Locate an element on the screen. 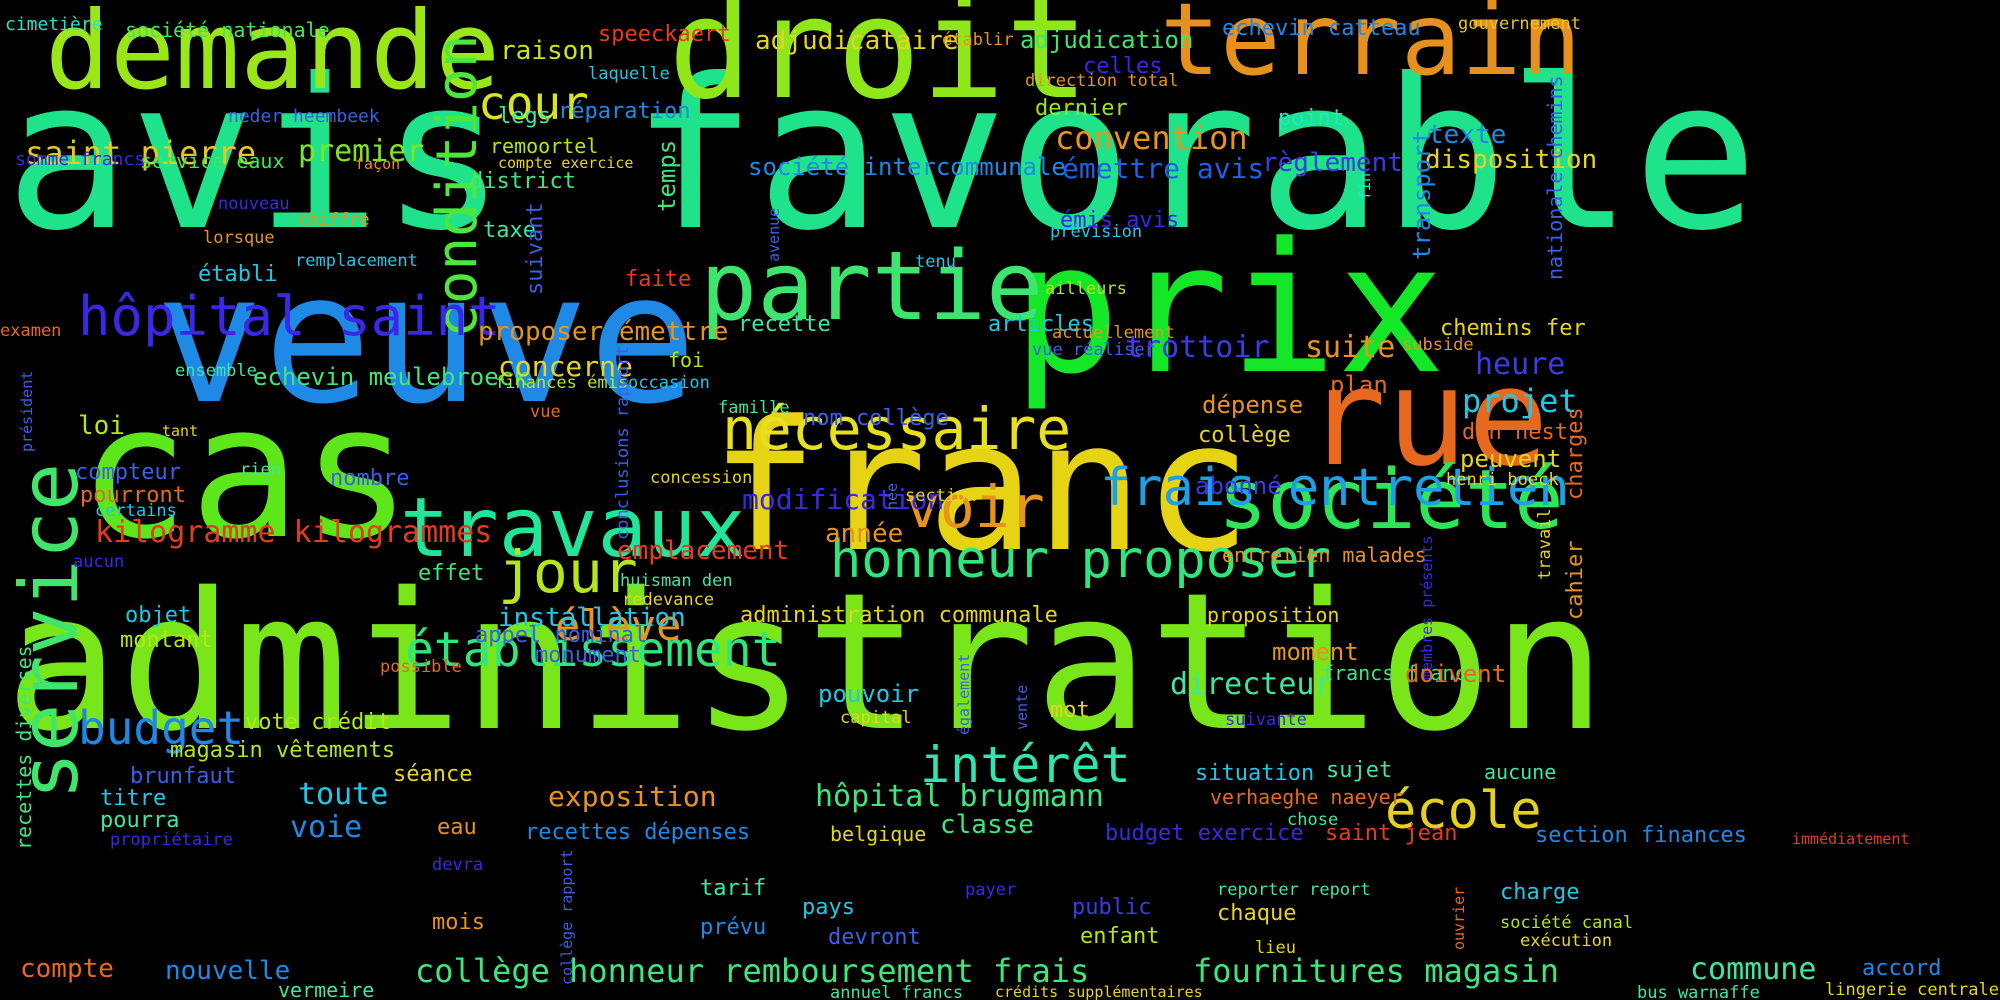 The width and height of the screenshot is (2000, 1000). word-transport: transport is located at coordinates (1422, 194).